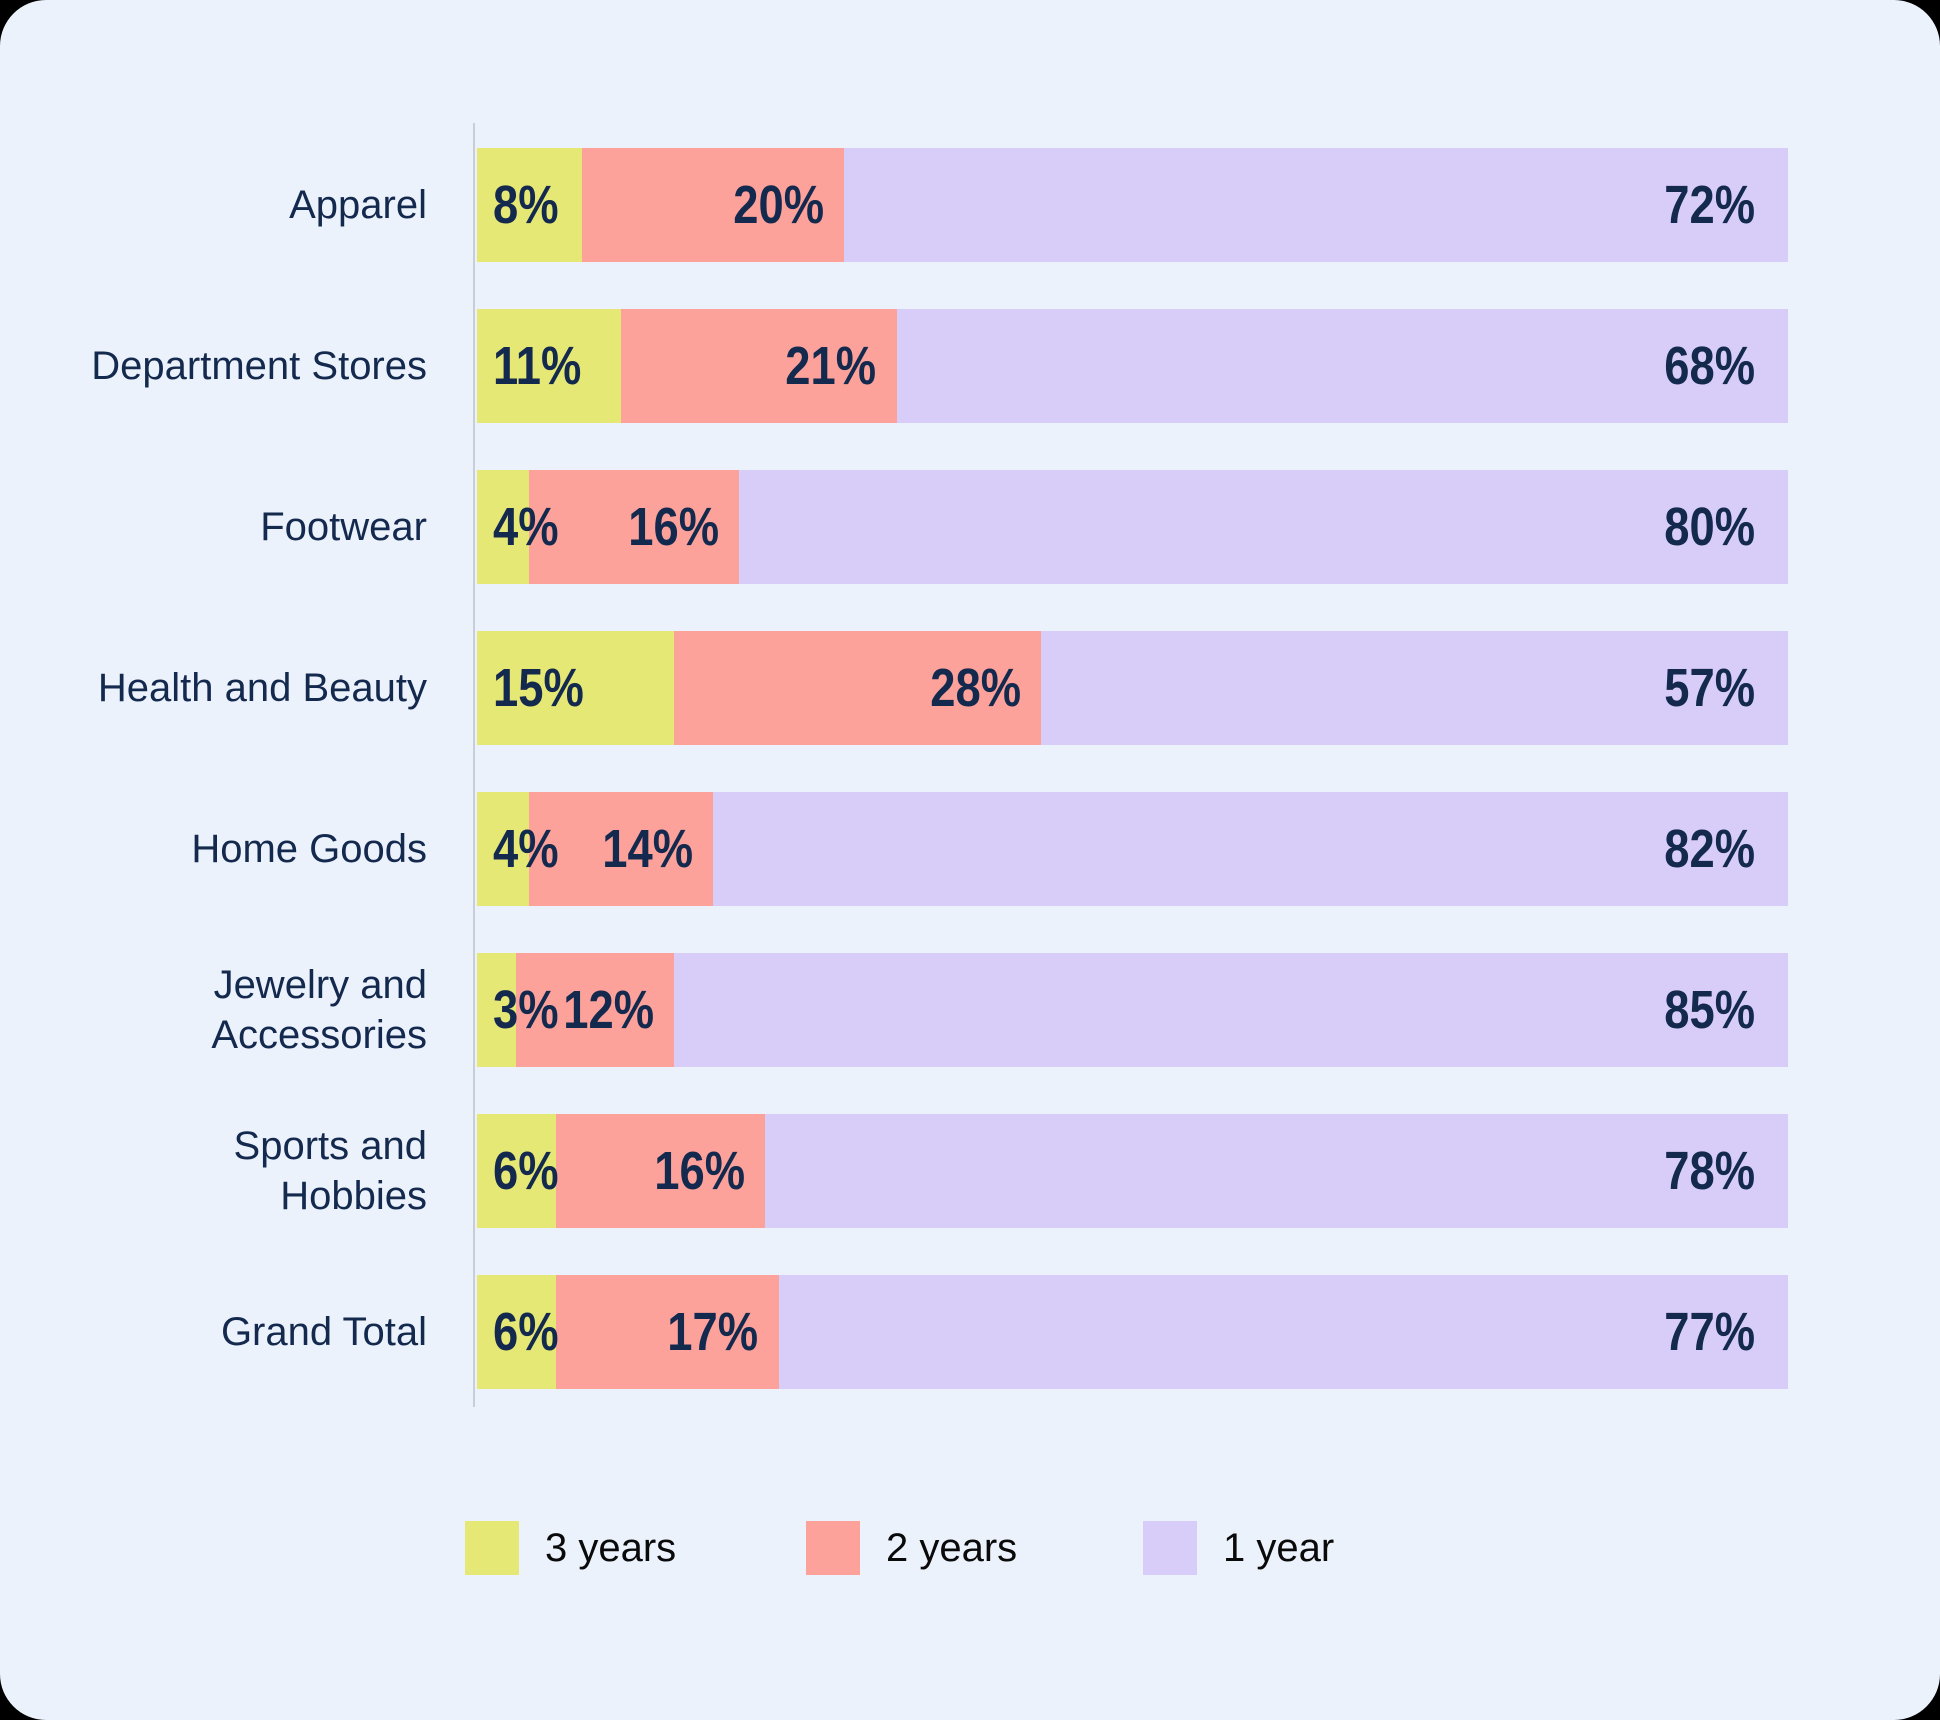 The width and height of the screenshot is (1940, 1720). Describe the element at coordinates (611, 1548) in the screenshot. I see `legend-label-3-years: 3 years` at that location.